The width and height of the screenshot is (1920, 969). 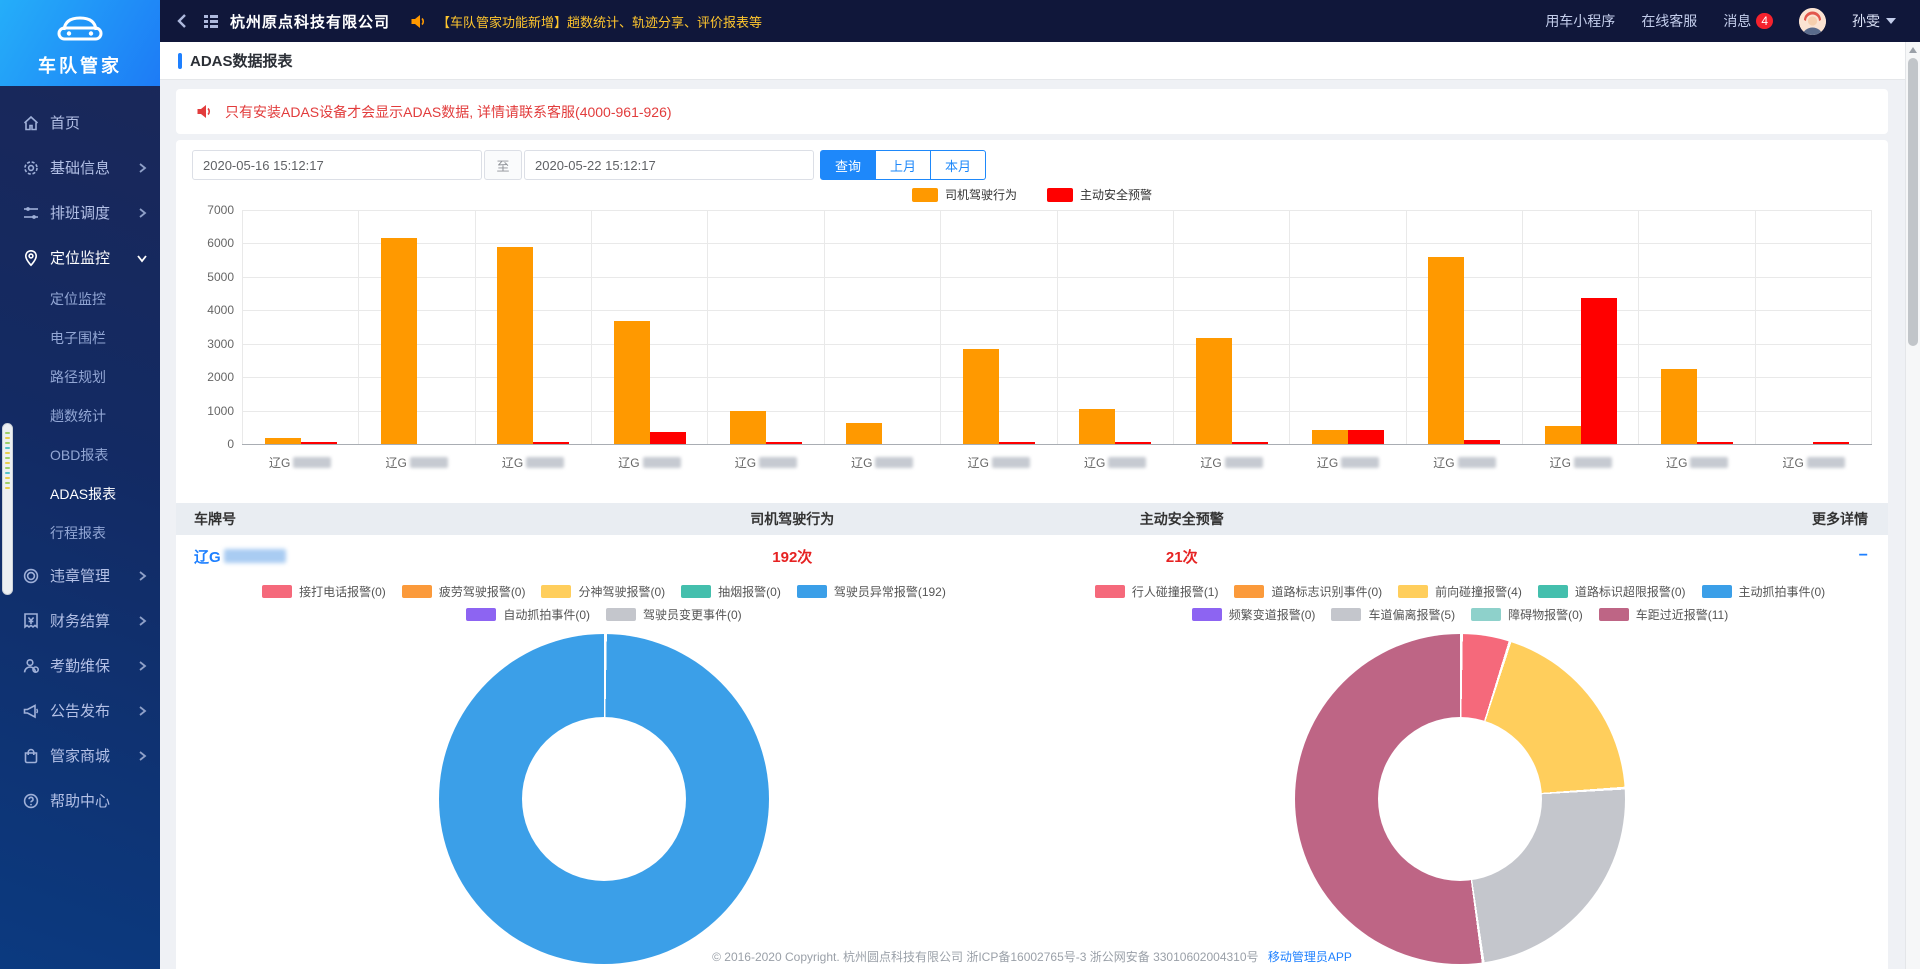 What do you see at coordinates (1460, 591) in the screenshot?
I see `legend-item: 前向碰撞报警(4)` at bounding box center [1460, 591].